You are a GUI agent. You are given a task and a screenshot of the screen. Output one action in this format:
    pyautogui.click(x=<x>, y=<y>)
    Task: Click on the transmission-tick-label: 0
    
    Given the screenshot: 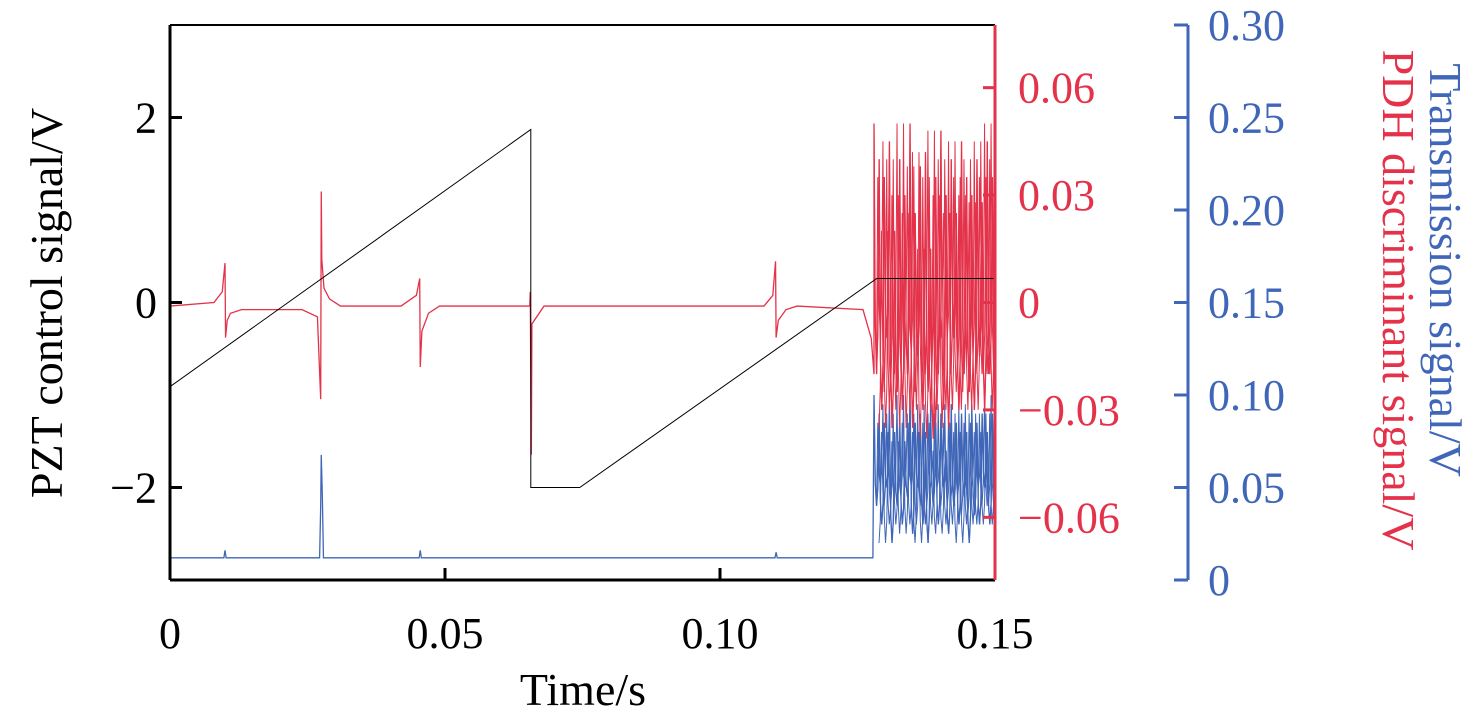 What is the action you would take?
    pyautogui.click(x=1219, y=580)
    